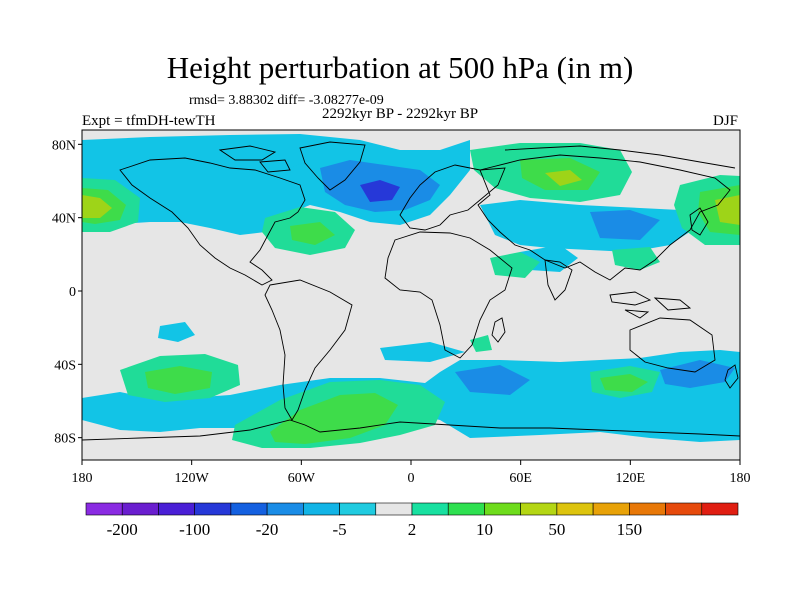  What do you see at coordinates (481, 343) in the screenshot?
I see `anomaly-africa-positive` at bounding box center [481, 343].